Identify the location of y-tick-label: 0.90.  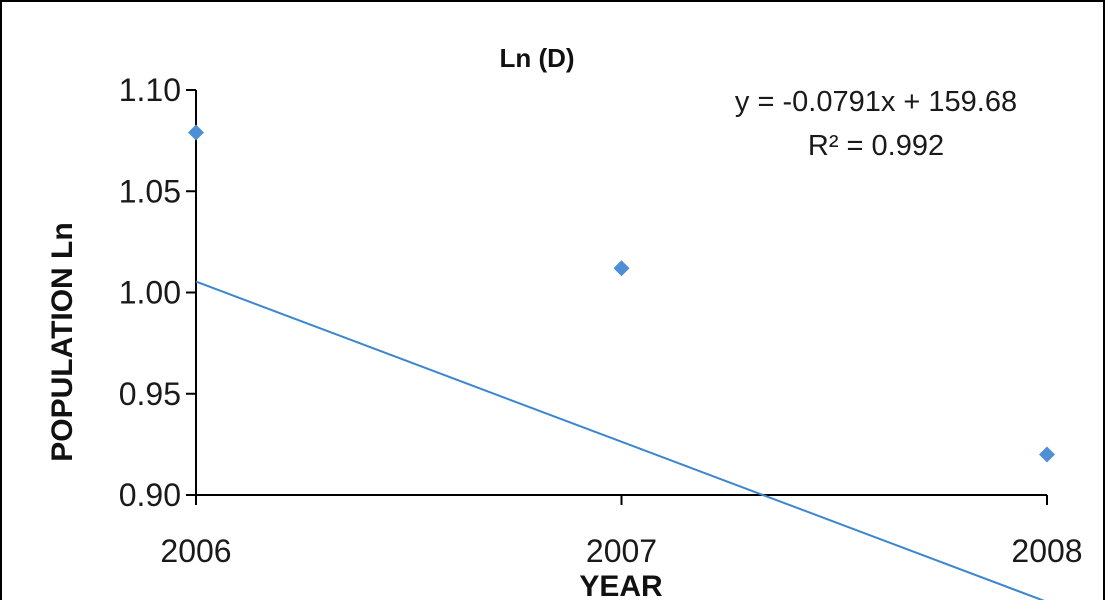
(150, 495).